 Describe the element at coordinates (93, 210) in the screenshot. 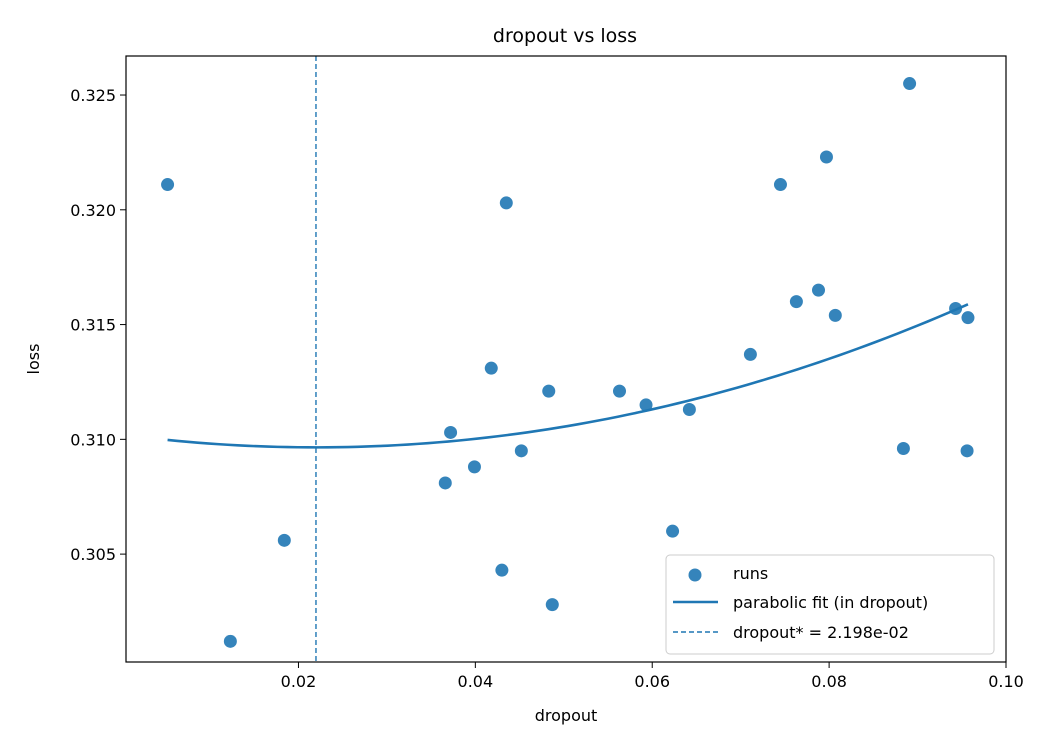

I see `y-tick-label: 0.320` at that location.